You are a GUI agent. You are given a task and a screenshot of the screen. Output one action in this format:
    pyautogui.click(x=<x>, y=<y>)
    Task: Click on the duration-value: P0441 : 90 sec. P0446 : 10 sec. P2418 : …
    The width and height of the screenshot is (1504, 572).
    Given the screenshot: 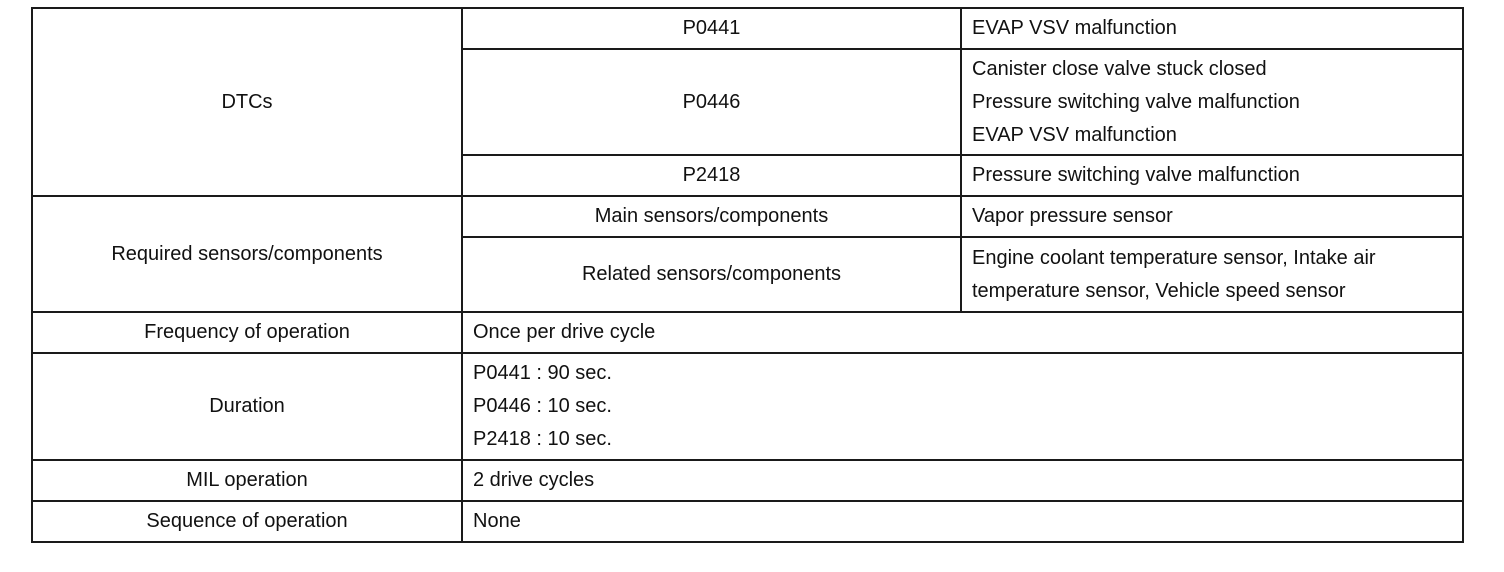 What is the action you would take?
    pyautogui.click(x=962, y=406)
    